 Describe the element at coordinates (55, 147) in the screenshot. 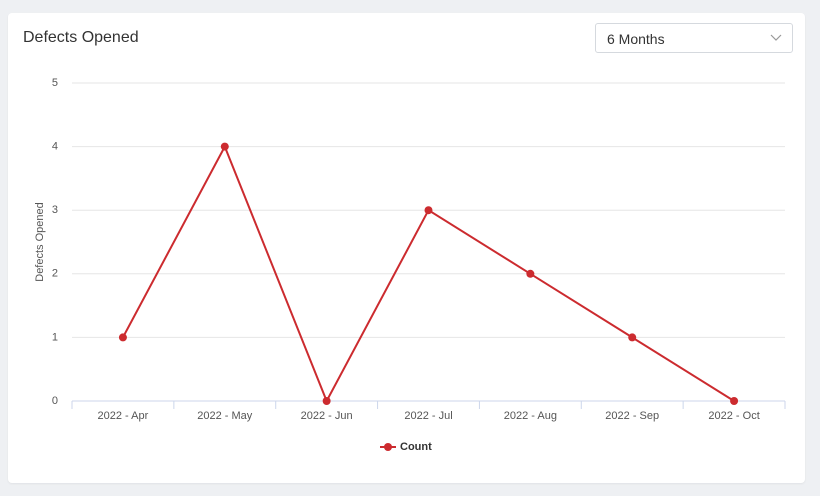

I see `y-tick-label: 4` at that location.